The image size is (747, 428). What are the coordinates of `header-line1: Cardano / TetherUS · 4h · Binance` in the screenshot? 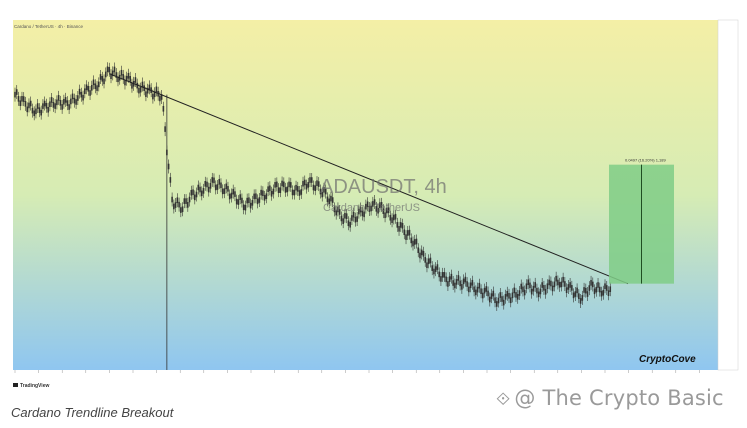 It's located at (48, 26).